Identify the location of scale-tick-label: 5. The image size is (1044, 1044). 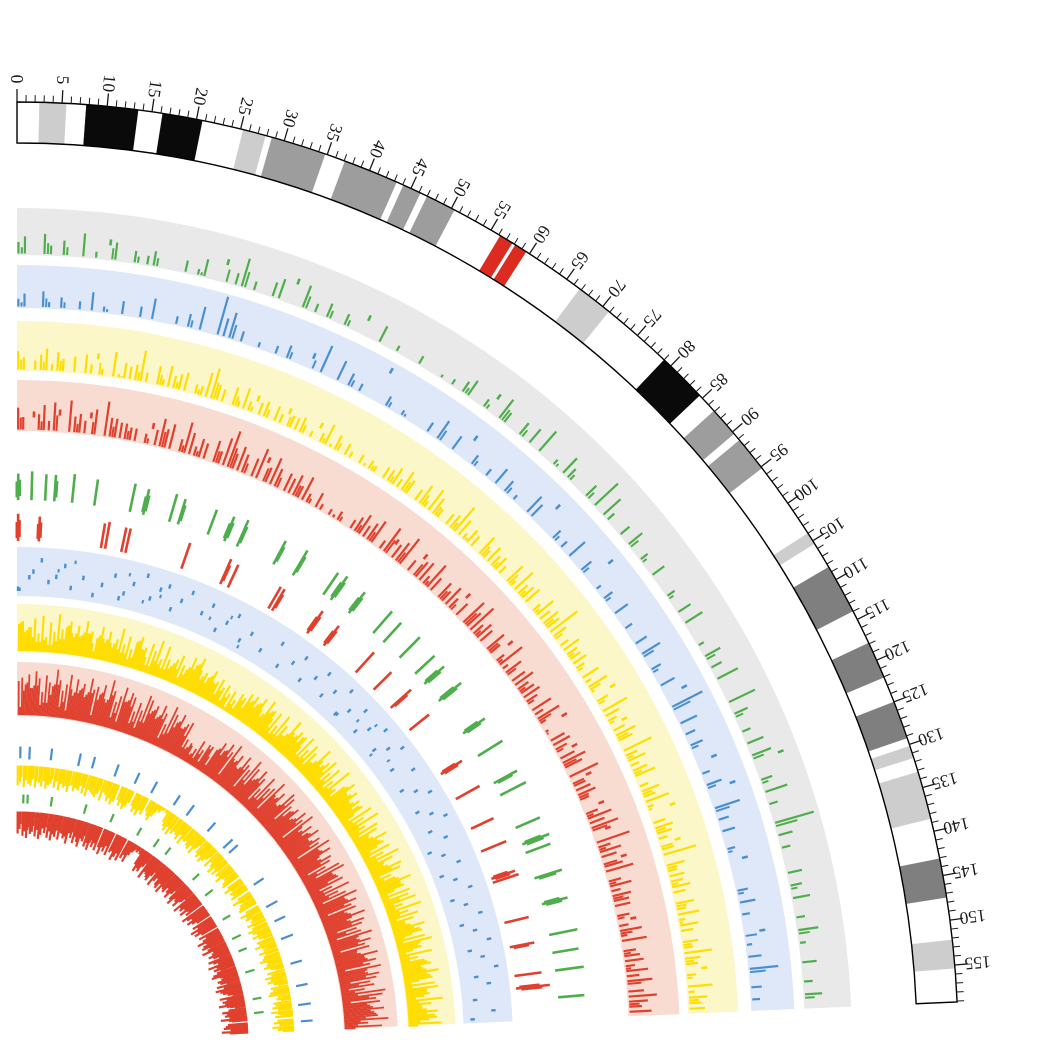
(63, 80).